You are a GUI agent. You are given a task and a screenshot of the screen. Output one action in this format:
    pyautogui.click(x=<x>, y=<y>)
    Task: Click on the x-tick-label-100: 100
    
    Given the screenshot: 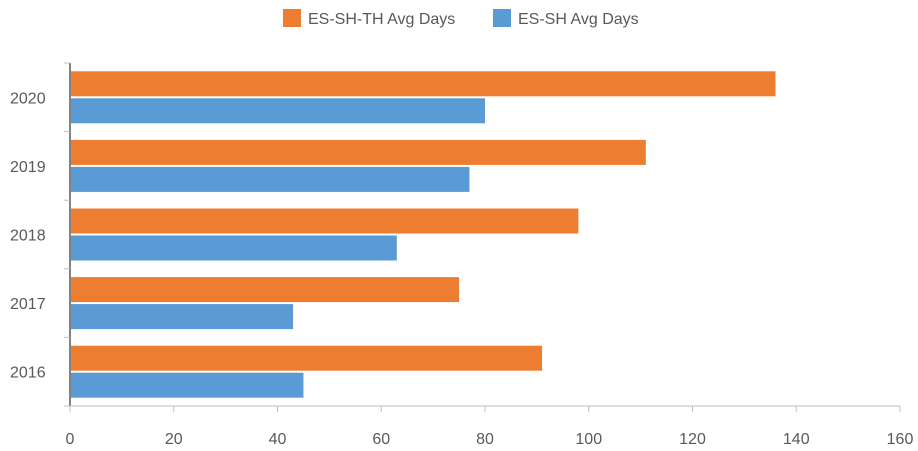 What is the action you would take?
    pyautogui.click(x=588, y=439)
    